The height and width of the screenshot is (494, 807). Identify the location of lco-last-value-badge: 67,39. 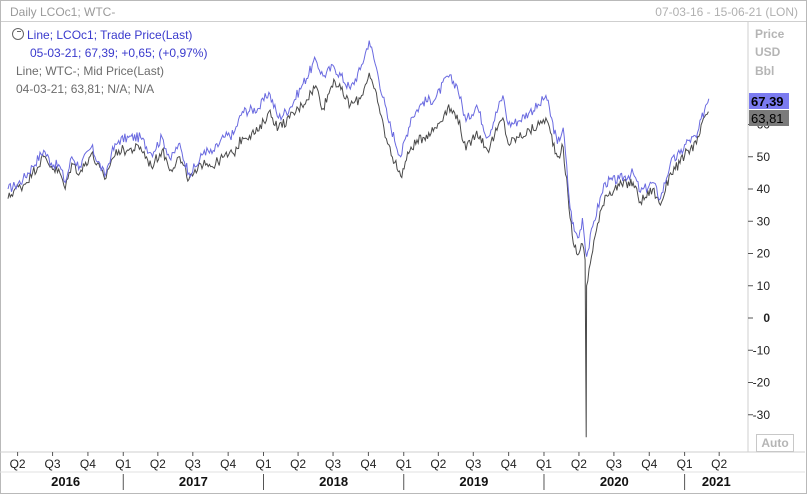
(769, 101).